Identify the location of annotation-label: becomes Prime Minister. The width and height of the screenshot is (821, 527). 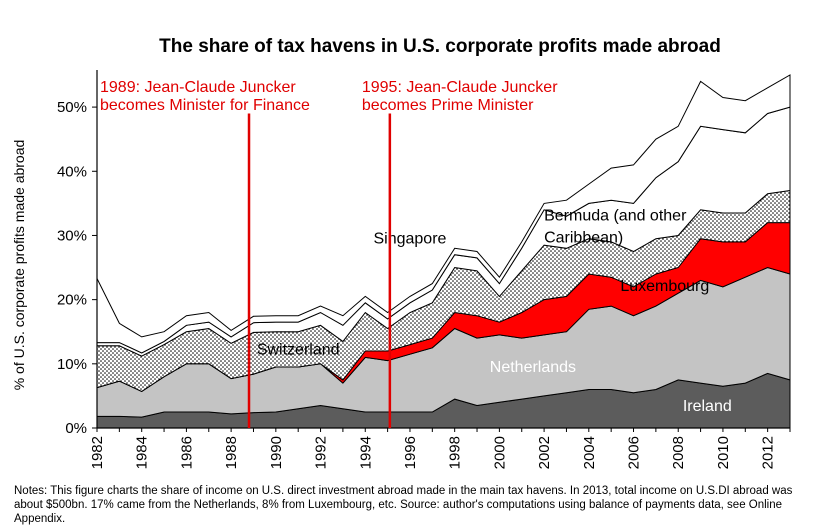
(448, 105).